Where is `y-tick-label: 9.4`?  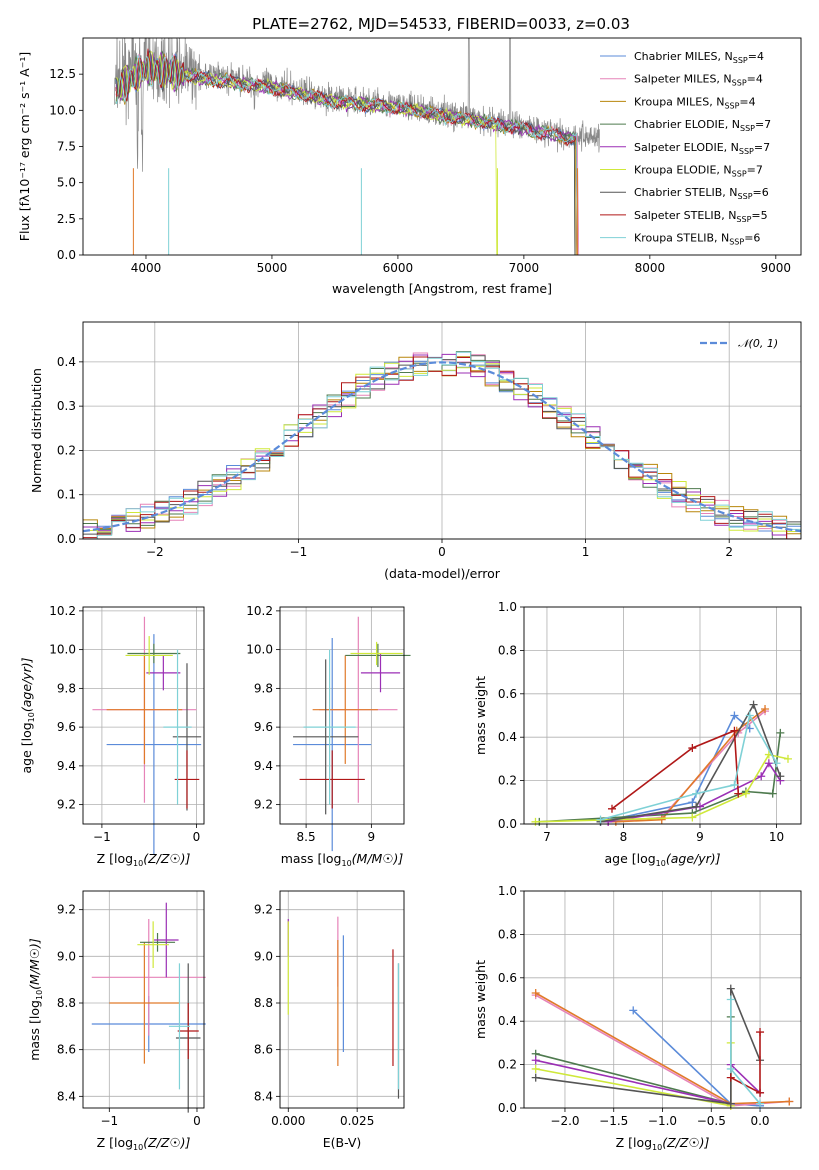
y-tick-label: 9.4 is located at coordinates (263, 766).